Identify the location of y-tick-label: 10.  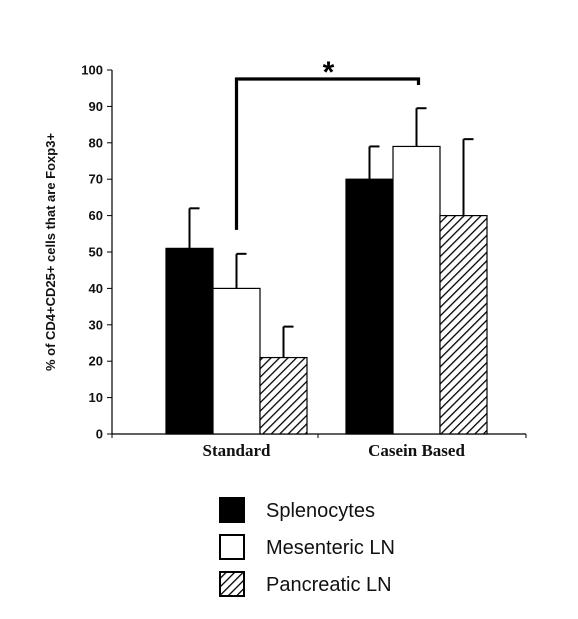
(96, 397).